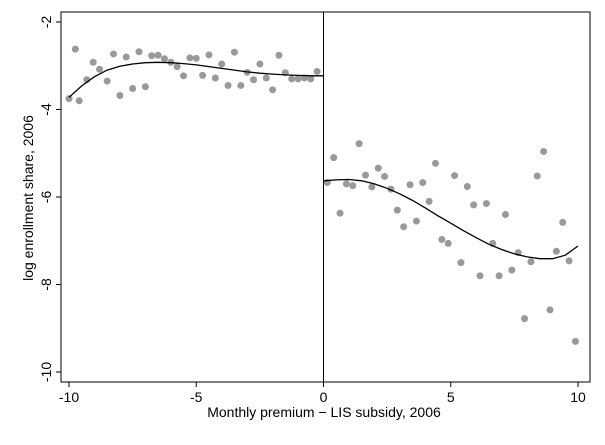 The height and width of the screenshot is (445, 605). What do you see at coordinates (46, 284) in the screenshot?
I see `y-tick-label: -8` at bounding box center [46, 284].